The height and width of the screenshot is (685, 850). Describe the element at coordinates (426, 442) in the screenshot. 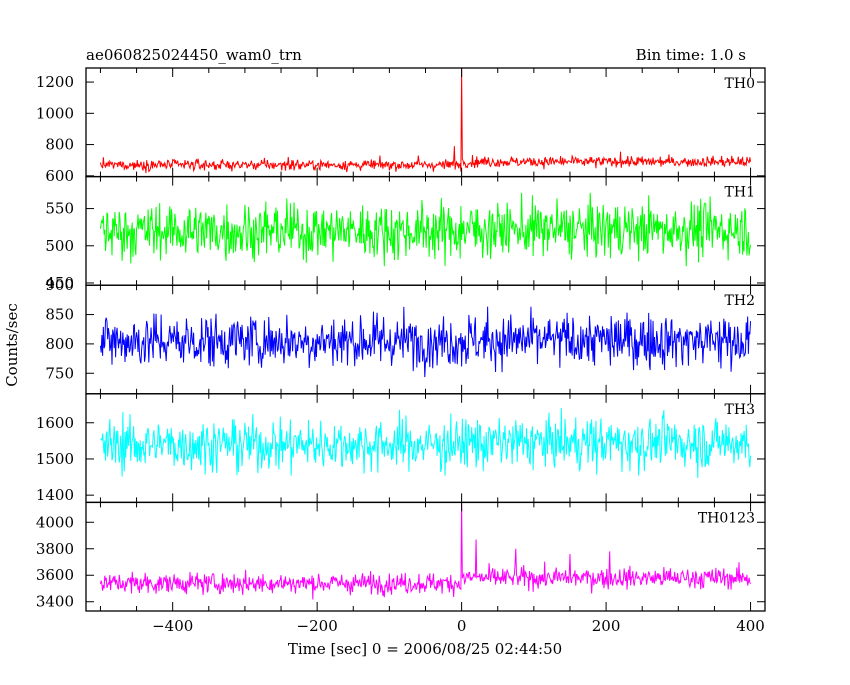

I see `series-line-th3` at that location.